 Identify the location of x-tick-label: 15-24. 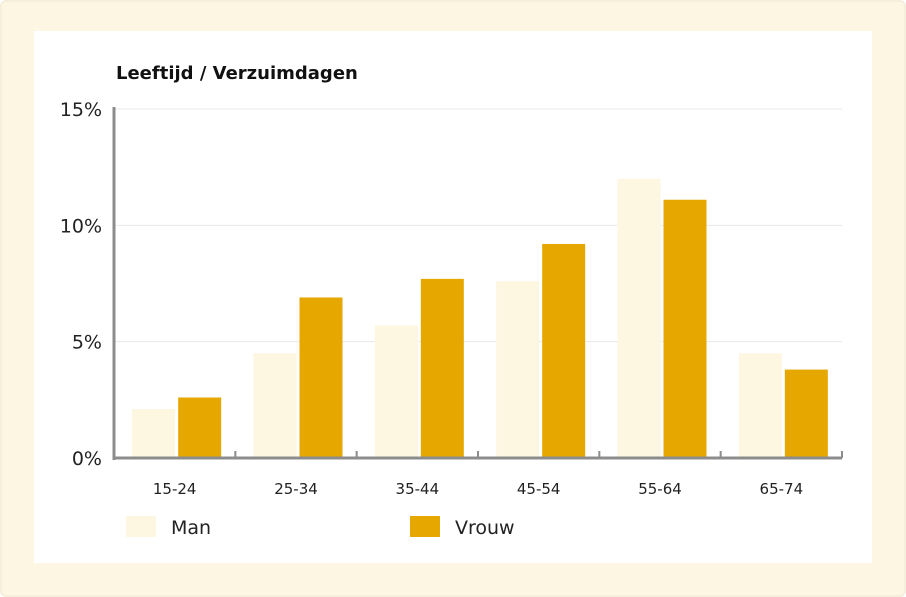
(175, 489).